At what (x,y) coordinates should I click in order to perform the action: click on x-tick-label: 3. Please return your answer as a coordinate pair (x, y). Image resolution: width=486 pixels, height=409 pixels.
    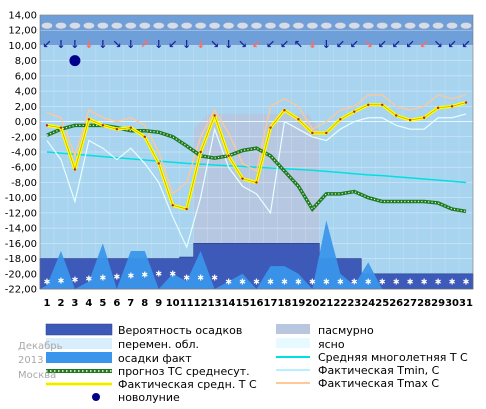
    Looking at the image, I should click on (74, 303).